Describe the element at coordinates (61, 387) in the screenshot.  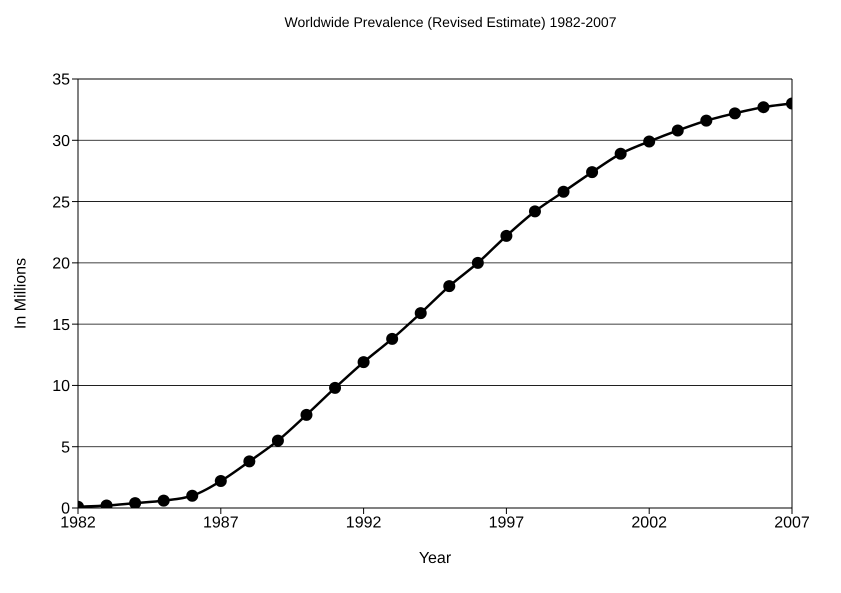
I see `y-tick-label: 10` at that location.